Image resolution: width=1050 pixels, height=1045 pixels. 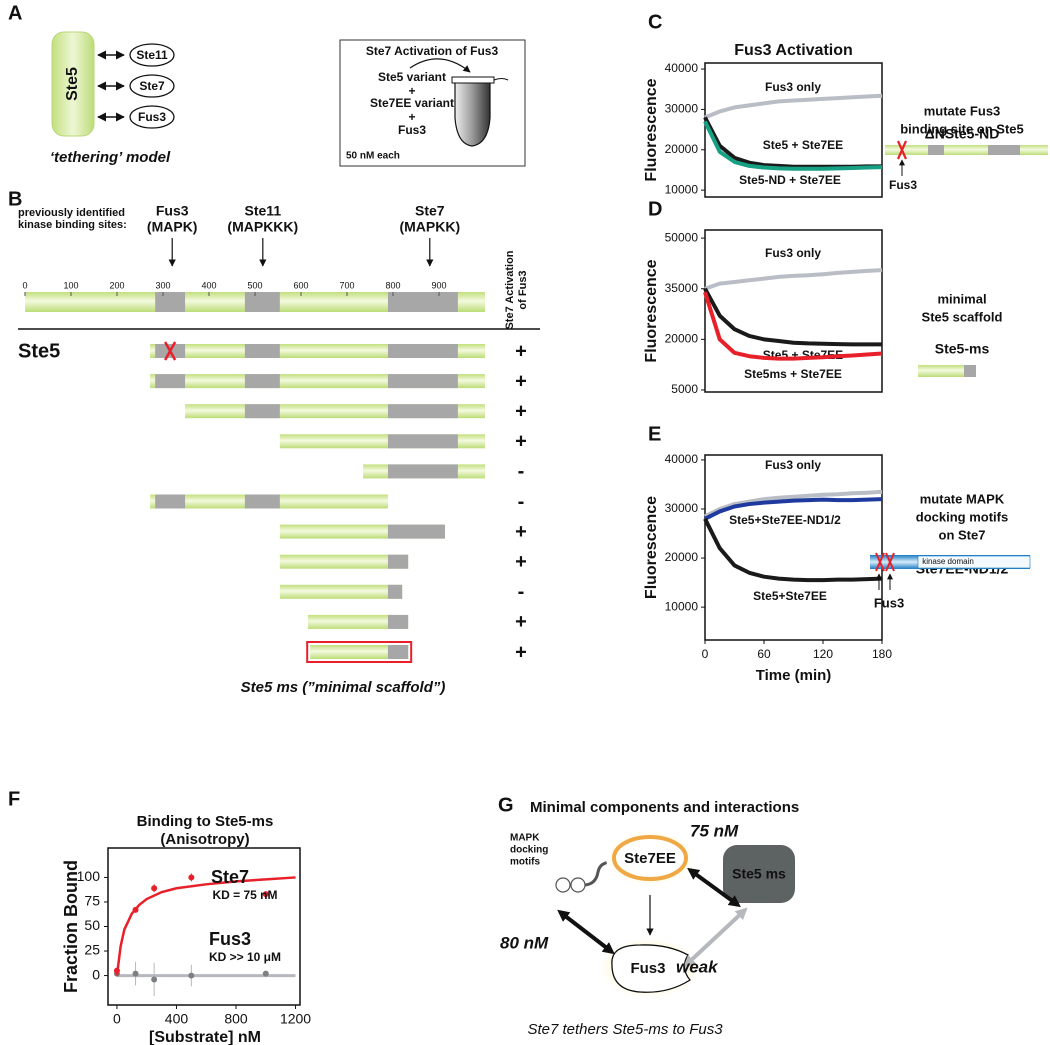 What do you see at coordinates (962, 110) in the screenshot?
I see `annotation-text: mutate Fus3` at bounding box center [962, 110].